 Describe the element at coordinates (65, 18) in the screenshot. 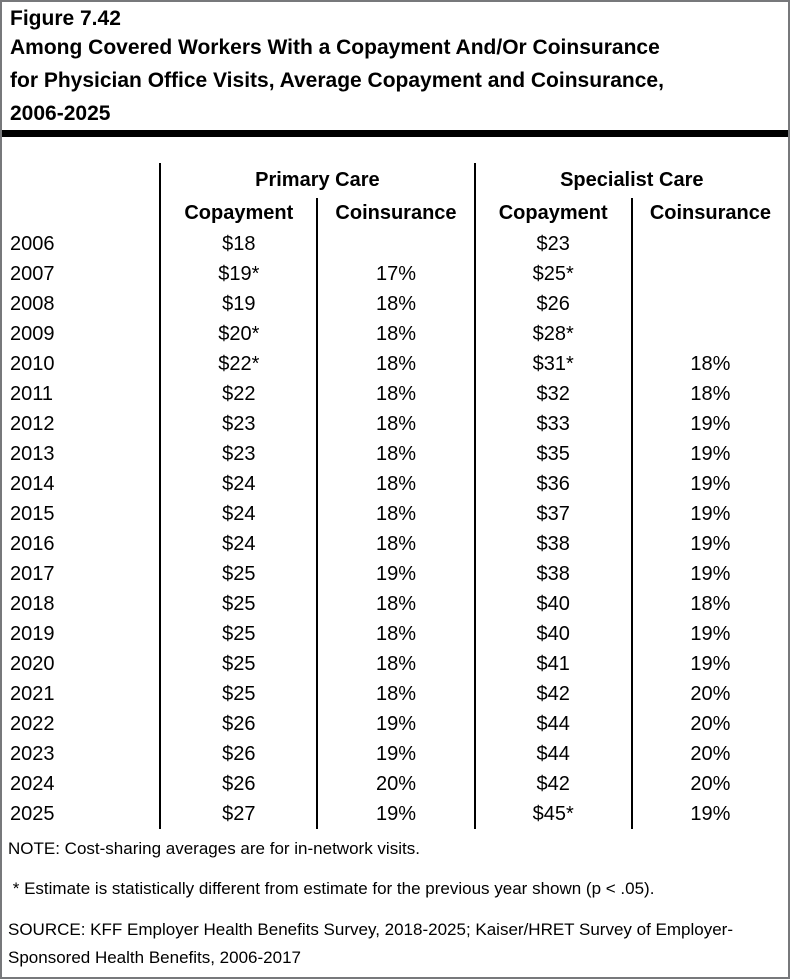

I see `figure-label: Figure 7.42` at that location.